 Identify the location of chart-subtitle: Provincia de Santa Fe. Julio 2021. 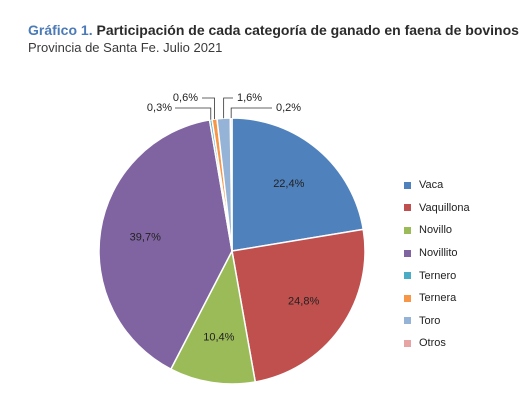
(125, 47).